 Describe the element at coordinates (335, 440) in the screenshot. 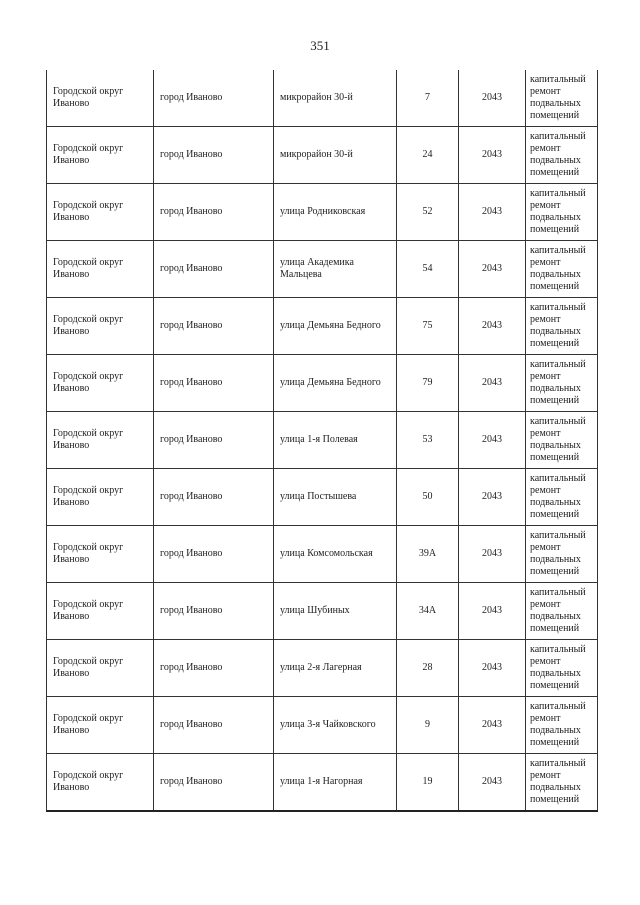

I see `street-cell: улица 1-я Полевая` at that location.